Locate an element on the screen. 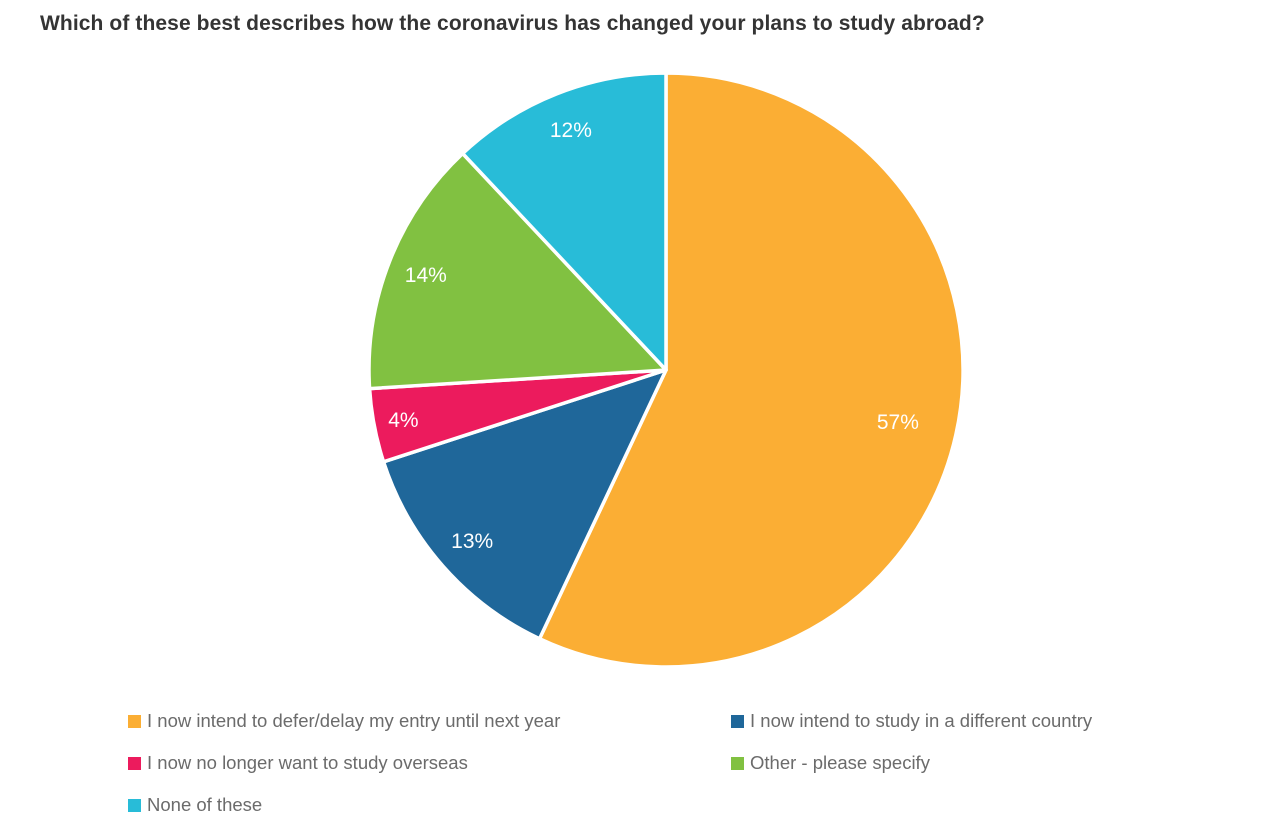 This screenshot has width=1280, height=833. legend-item-label: Other - please specify is located at coordinates (840, 762).